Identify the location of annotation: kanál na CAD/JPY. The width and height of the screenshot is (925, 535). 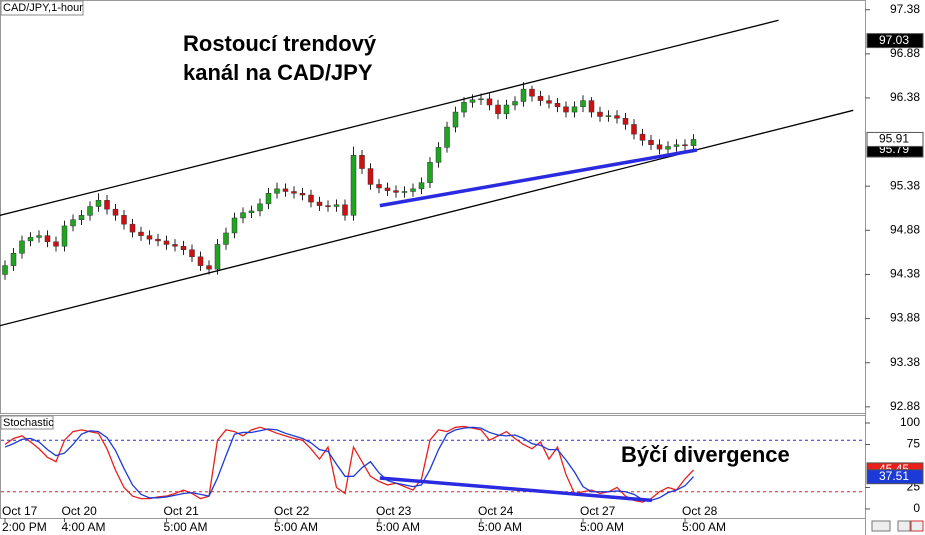
(278, 72).